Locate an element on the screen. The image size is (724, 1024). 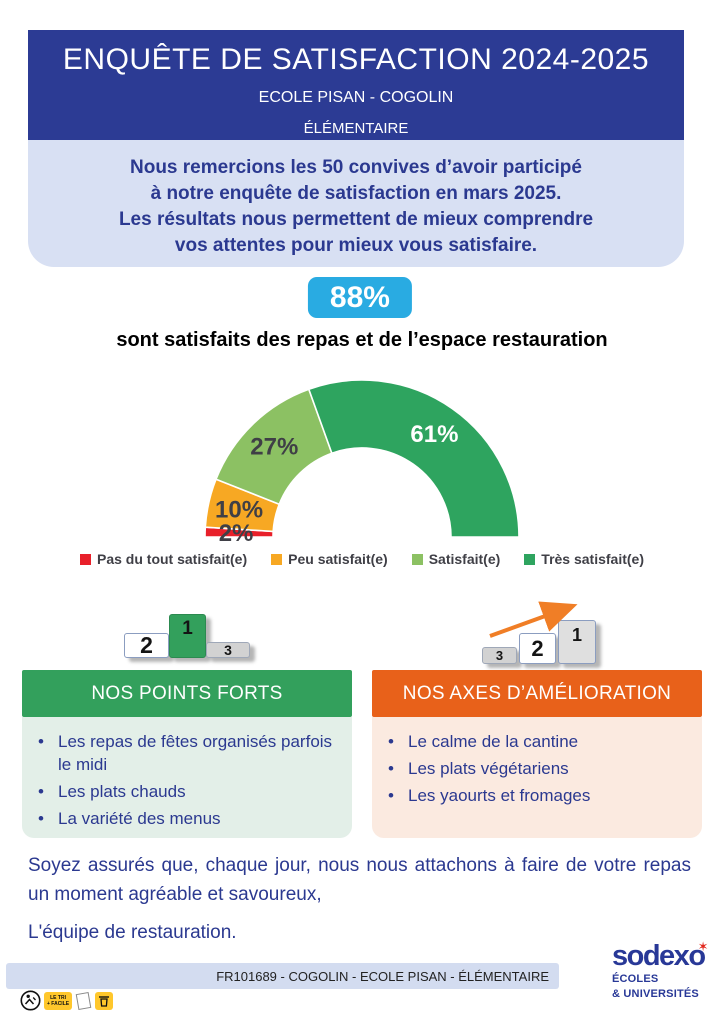
paper-sheet-icon is located at coordinates (83, 1000).